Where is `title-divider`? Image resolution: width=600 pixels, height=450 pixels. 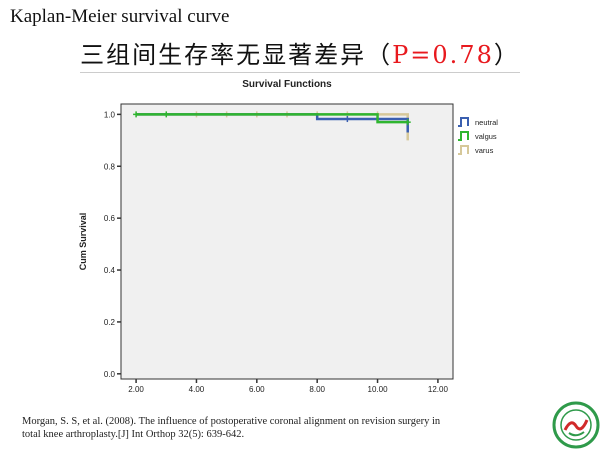 title-divider is located at coordinates (300, 72).